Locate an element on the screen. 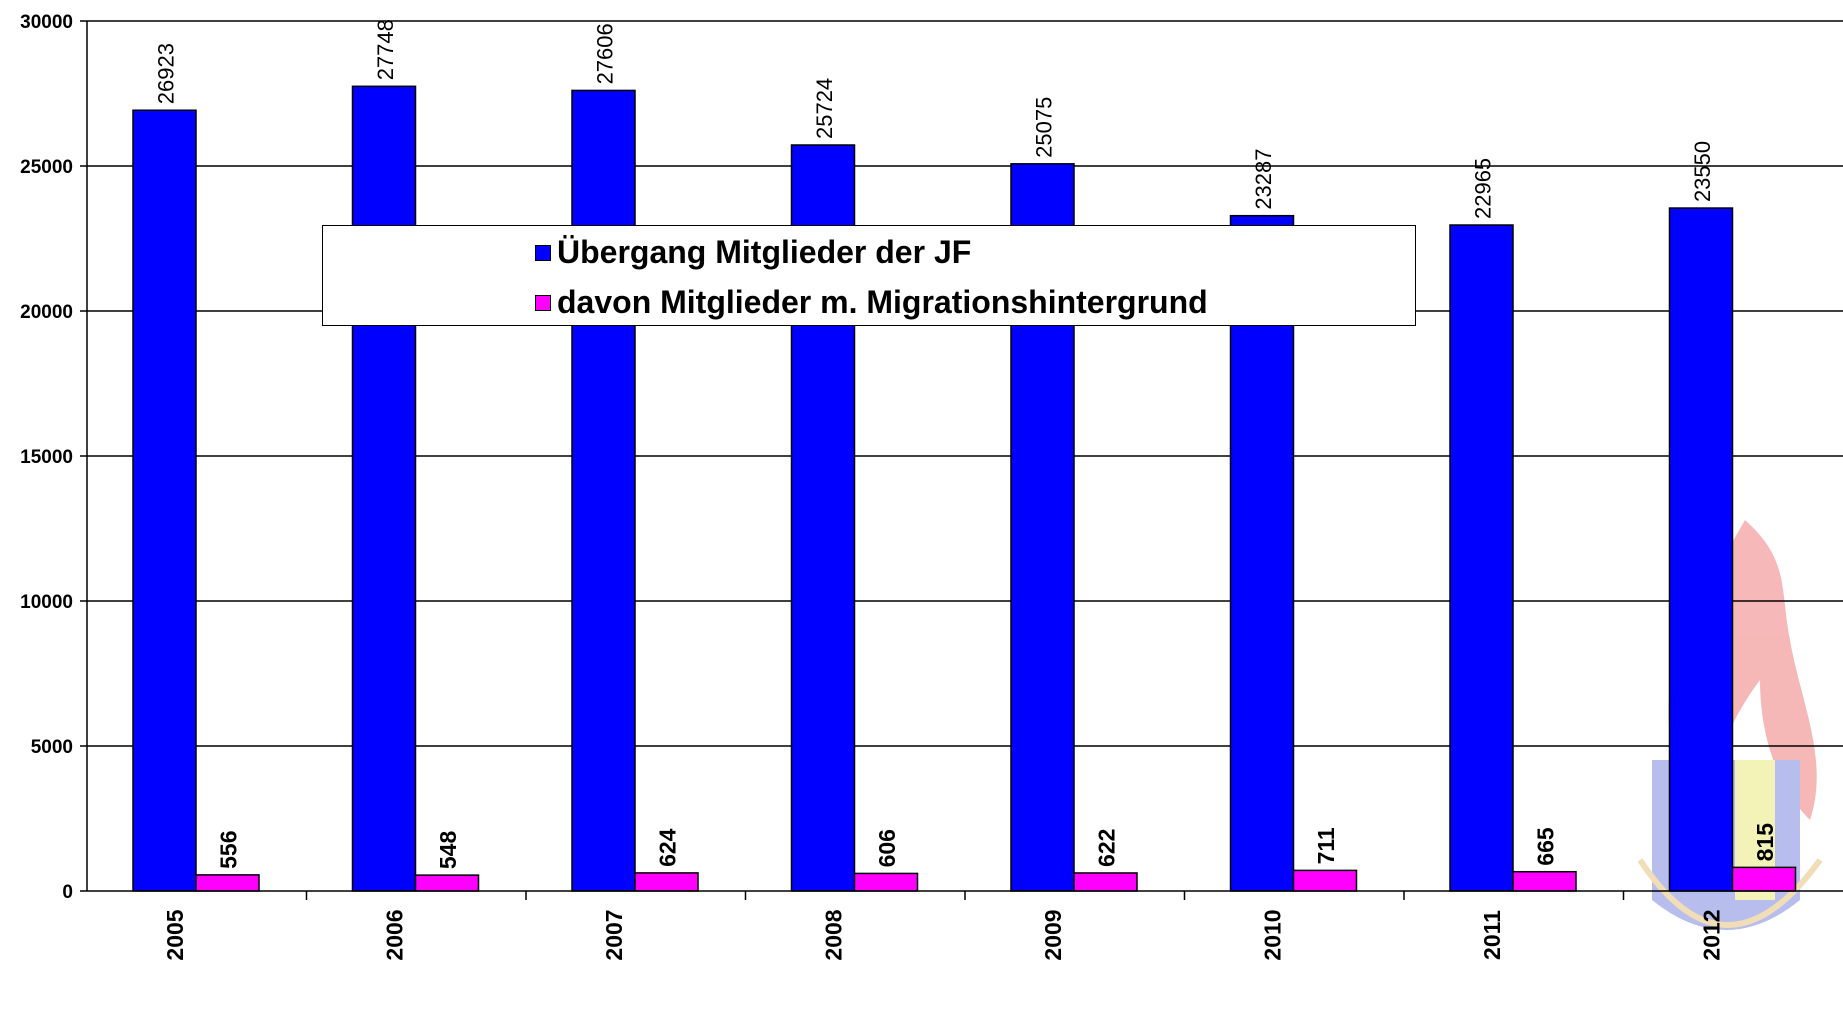 The image size is (1843, 1011). y-tick-label: 15000 is located at coordinates (46, 457).